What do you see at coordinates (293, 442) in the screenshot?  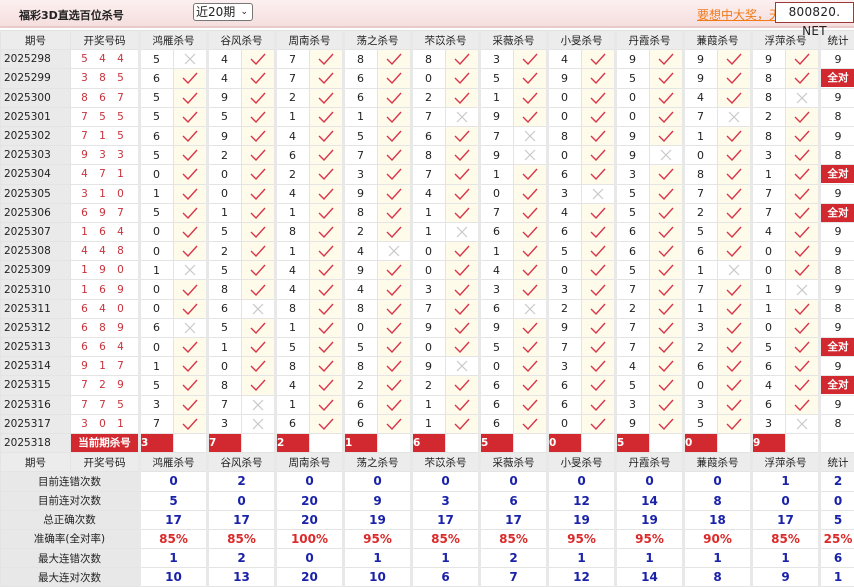 I see `current-kill-cell: 2` at bounding box center [293, 442].